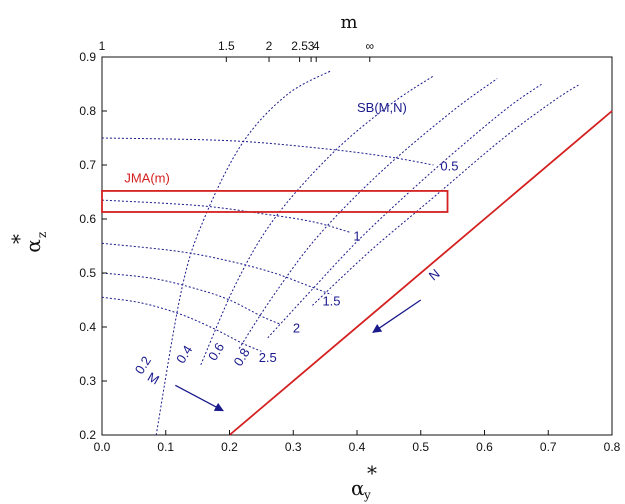 Image resolution: width=625 pixels, height=504 pixels. Describe the element at coordinates (241, 356) in the screenshot. I see `m-curve-label: 0.8` at that location.